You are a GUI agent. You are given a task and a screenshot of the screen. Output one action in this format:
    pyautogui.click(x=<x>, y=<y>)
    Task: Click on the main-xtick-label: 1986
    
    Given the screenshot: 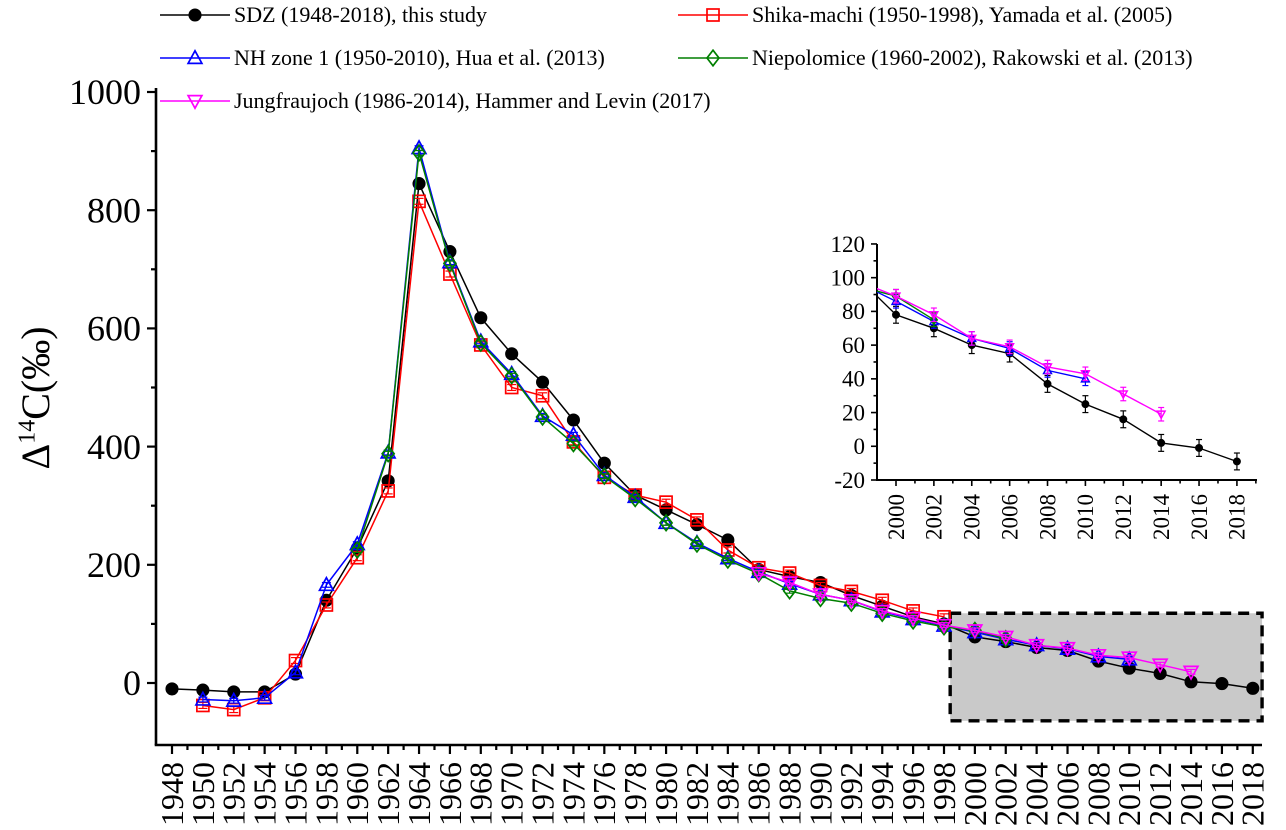 What is the action you would take?
    pyautogui.click(x=759, y=794)
    